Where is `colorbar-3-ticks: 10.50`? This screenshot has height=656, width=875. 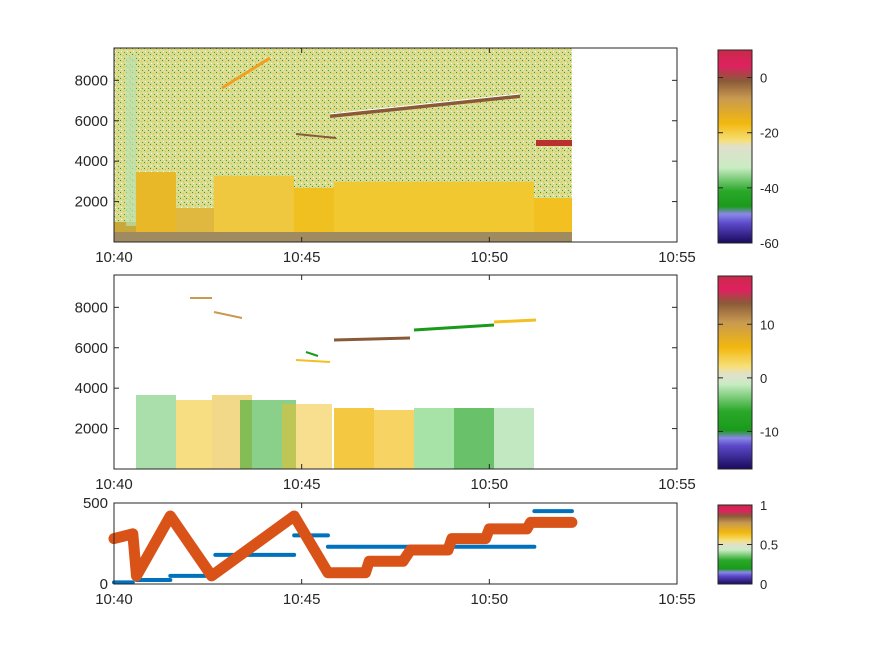
colorbar-3-ticks: 10.50 is located at coordinates (748, 545).